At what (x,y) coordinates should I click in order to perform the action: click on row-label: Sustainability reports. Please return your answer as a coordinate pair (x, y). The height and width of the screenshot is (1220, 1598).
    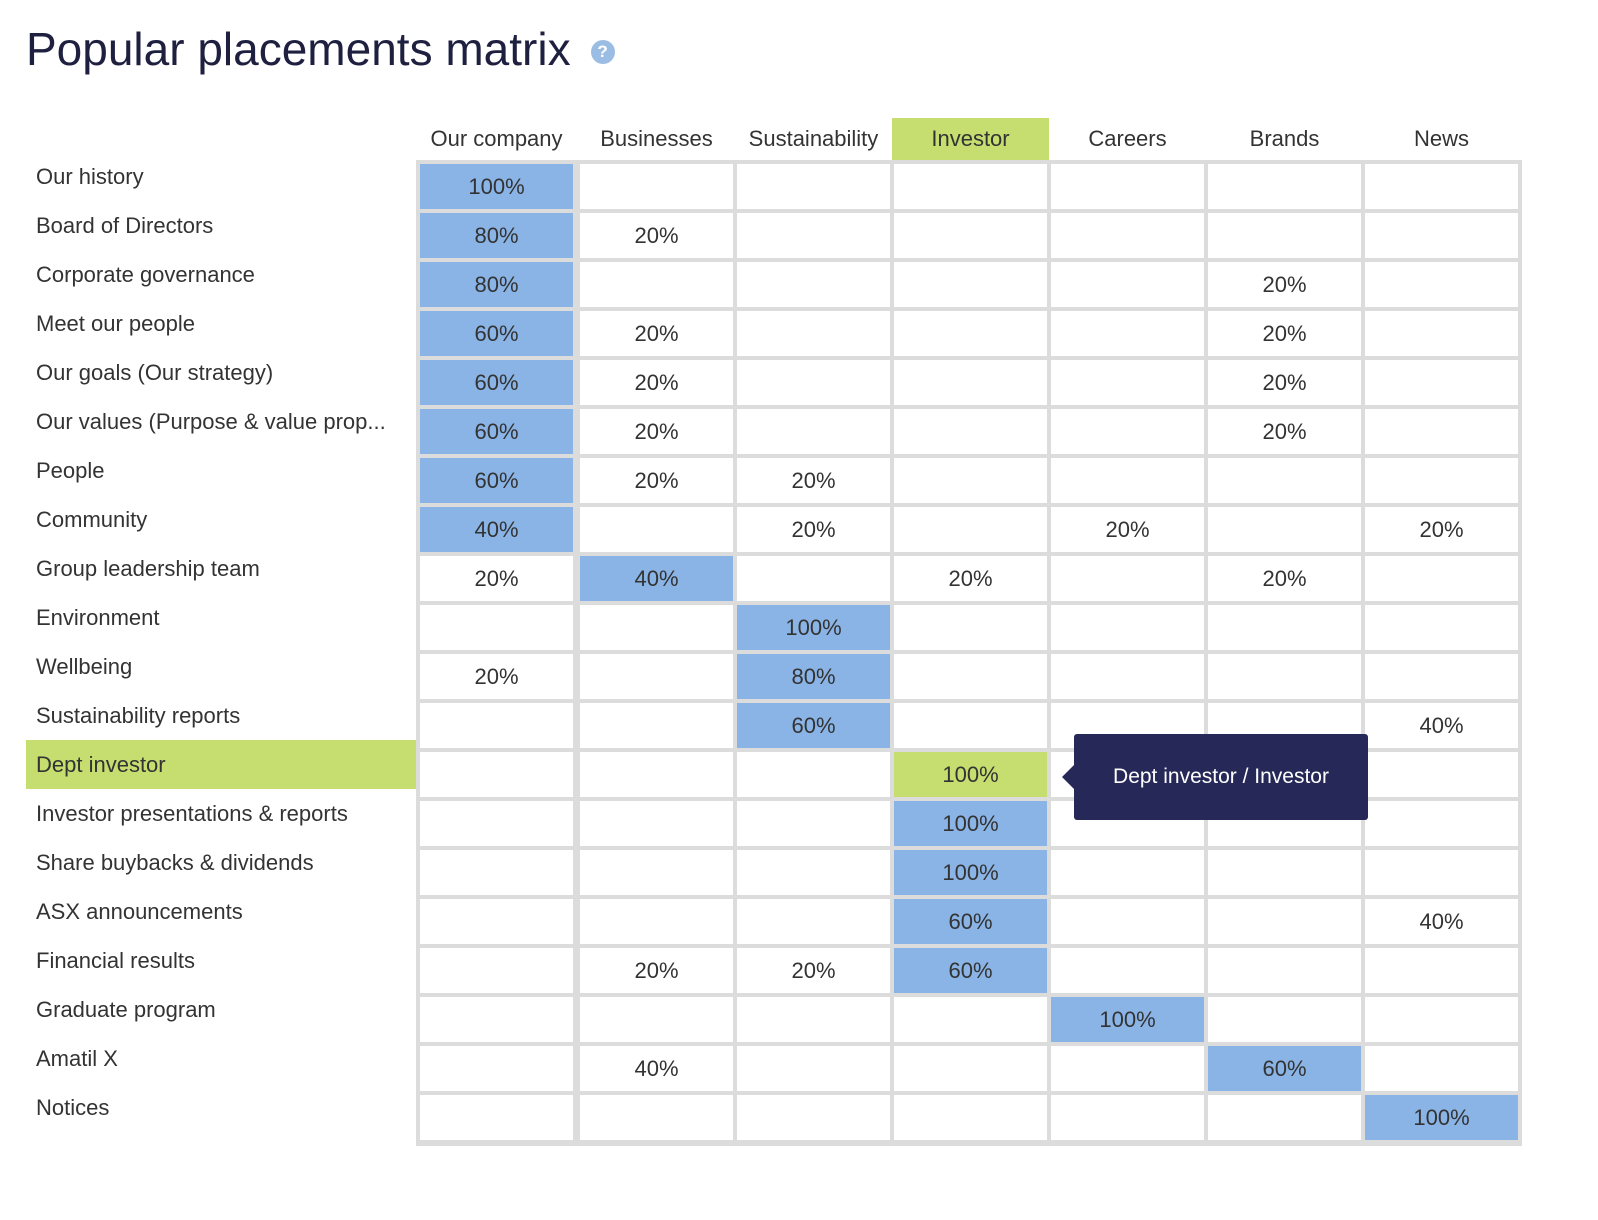
    Looking at the image, I should click on (138, 715).